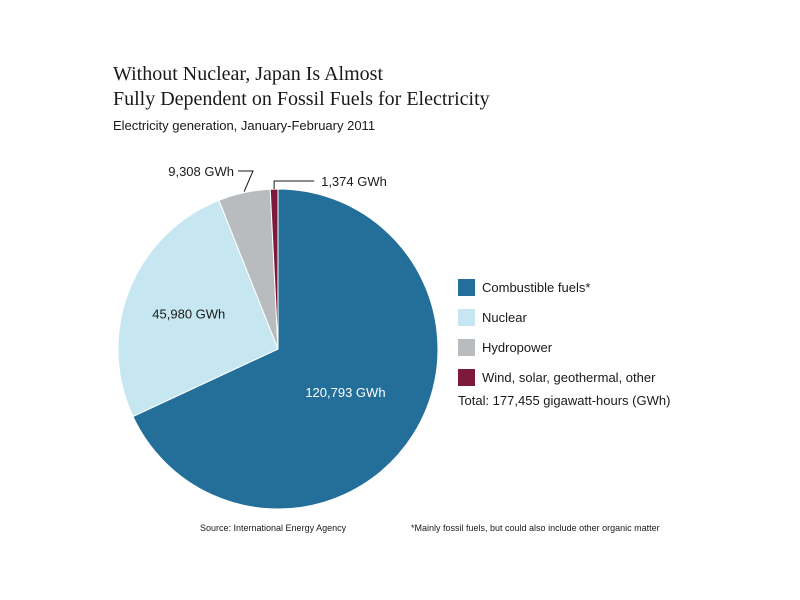 The image size is (800, 600). I want to click on legend-label-hydropower: Hydropower, so click(517, 347).